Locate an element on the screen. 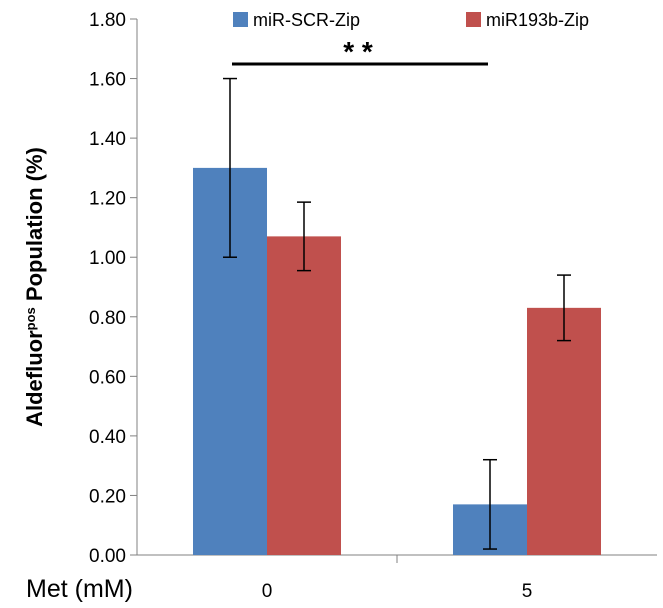 This screenshot has width=663, height=608. y-tick-label: 0.20 is located at coordinates (107, 496).